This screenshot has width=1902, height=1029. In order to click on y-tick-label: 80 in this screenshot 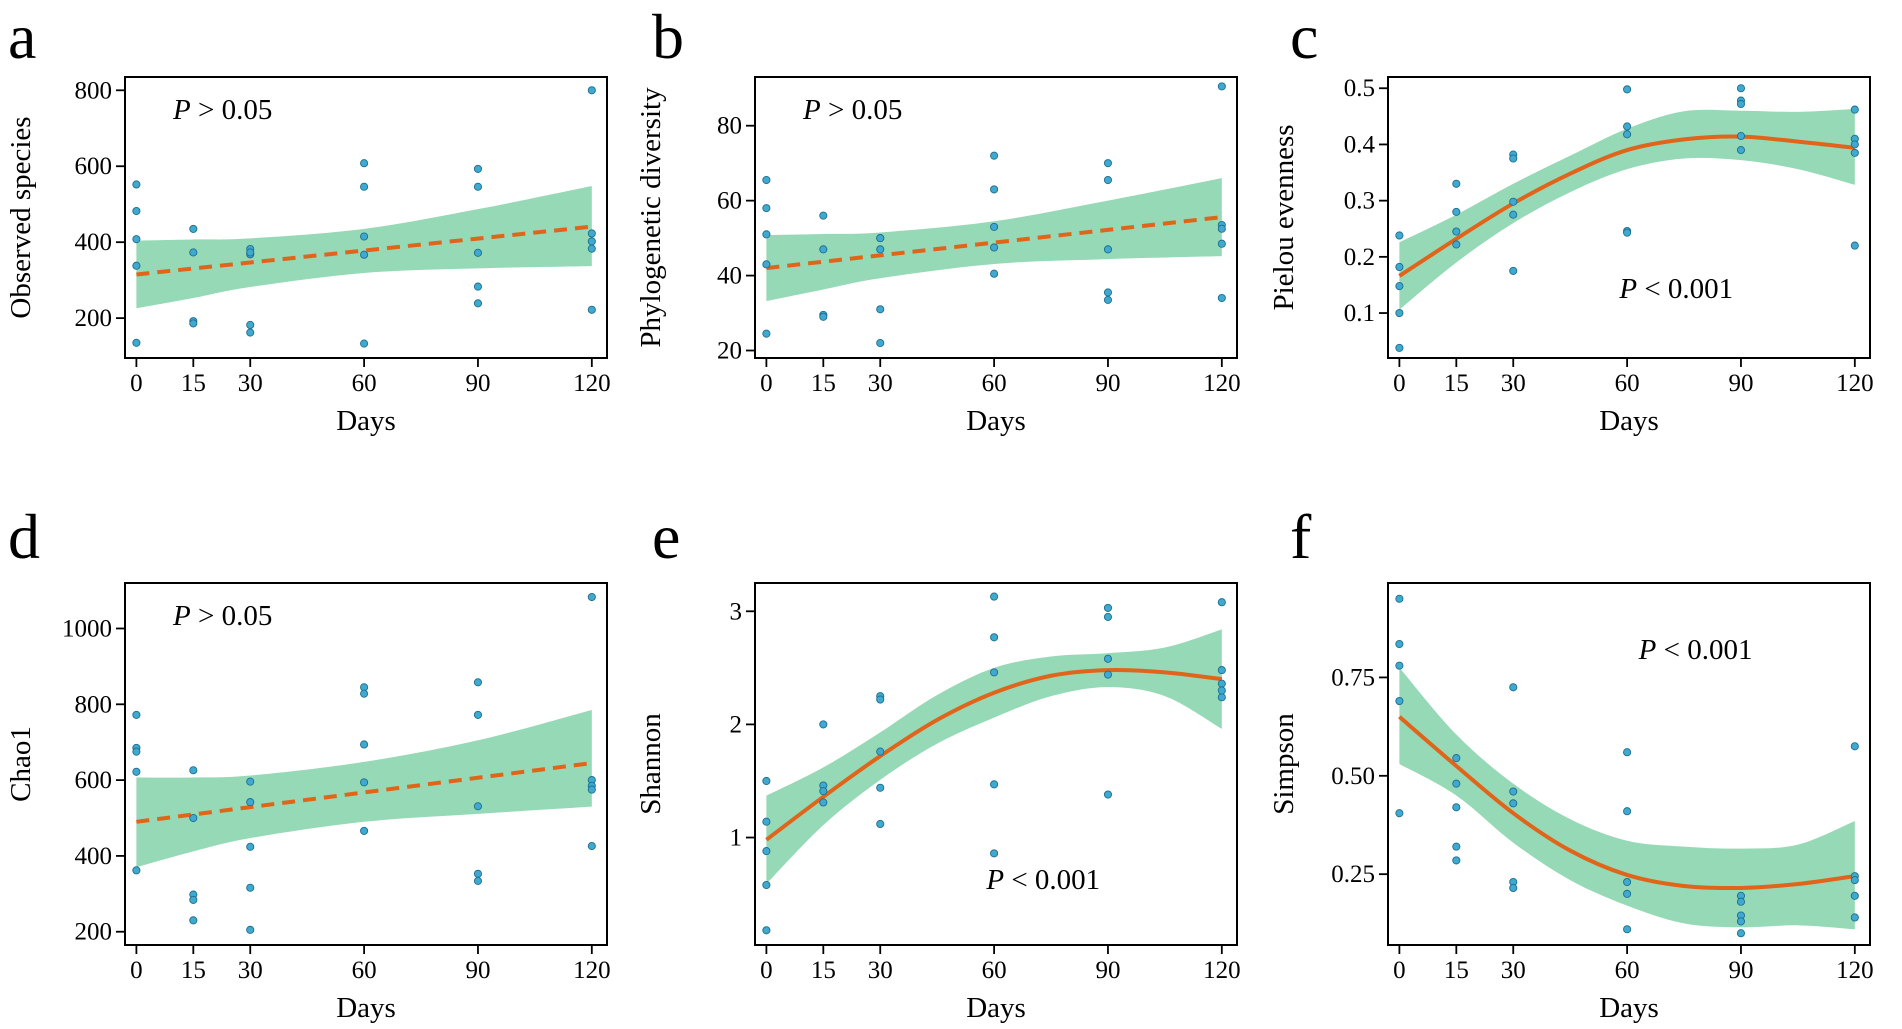, I will do `click(729, 126)`.